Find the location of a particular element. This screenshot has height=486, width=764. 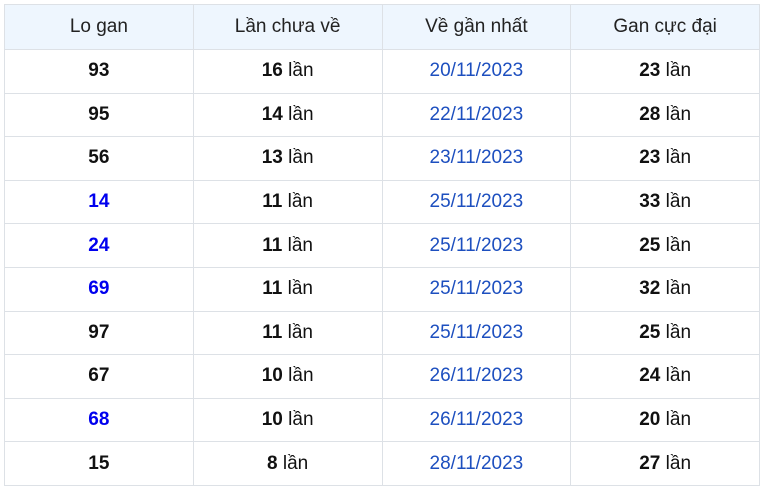

max-gap: 28 lần is located at coordinates (665, 115).